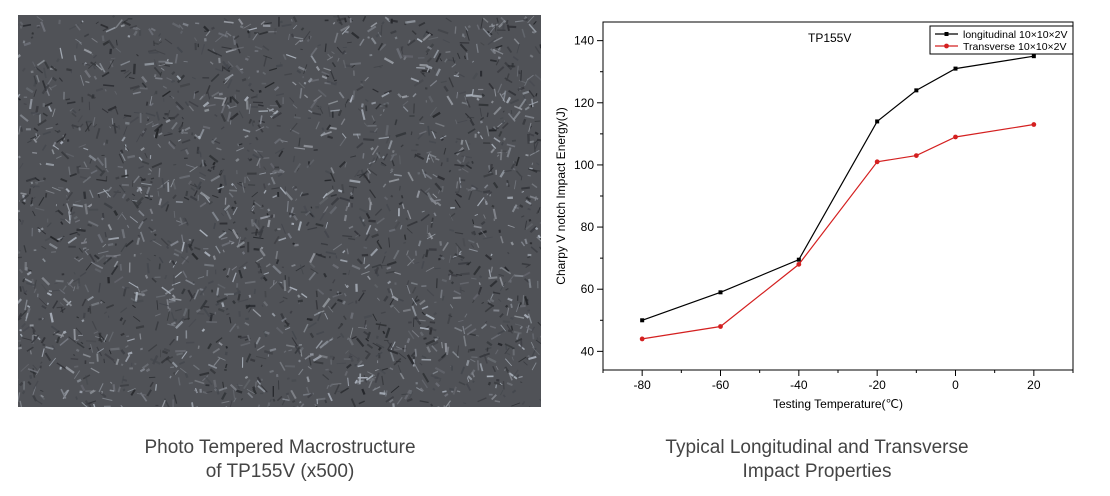 The width and height of the screenshot is (1110, 496). What do you see at coordinates (588, 227) in the screenshot?
I see `y-tick-label: 80` at bounding box center [588, 227].